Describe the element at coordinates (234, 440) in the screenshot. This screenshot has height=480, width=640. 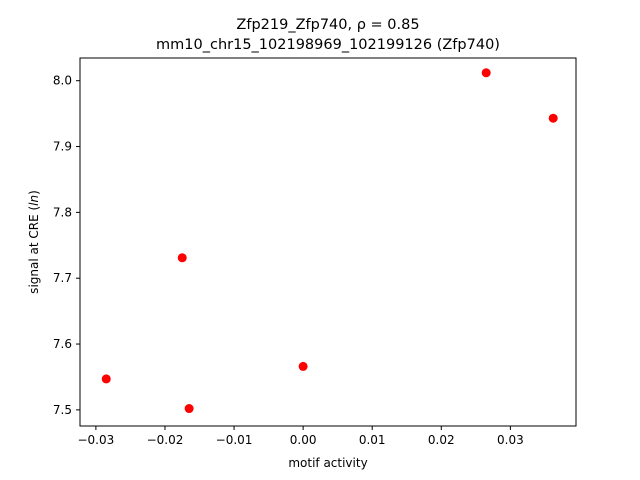
I see `x-tick-label: −0.01` at that location.